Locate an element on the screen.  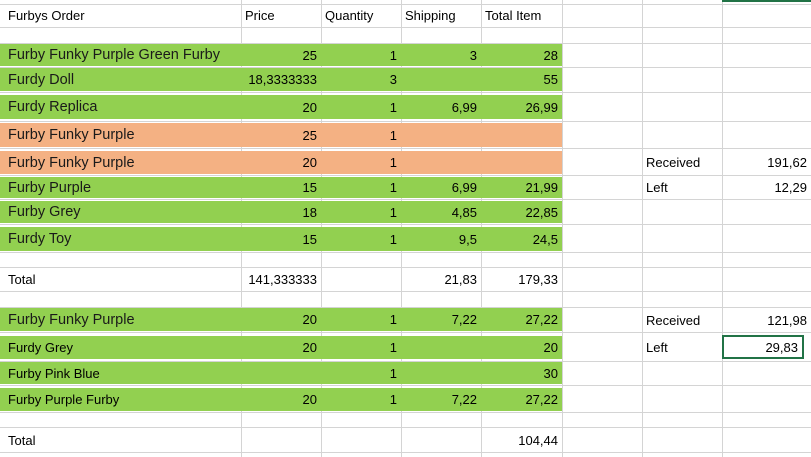
order-shipping: 4,85 is located at coordinates (464, 212).